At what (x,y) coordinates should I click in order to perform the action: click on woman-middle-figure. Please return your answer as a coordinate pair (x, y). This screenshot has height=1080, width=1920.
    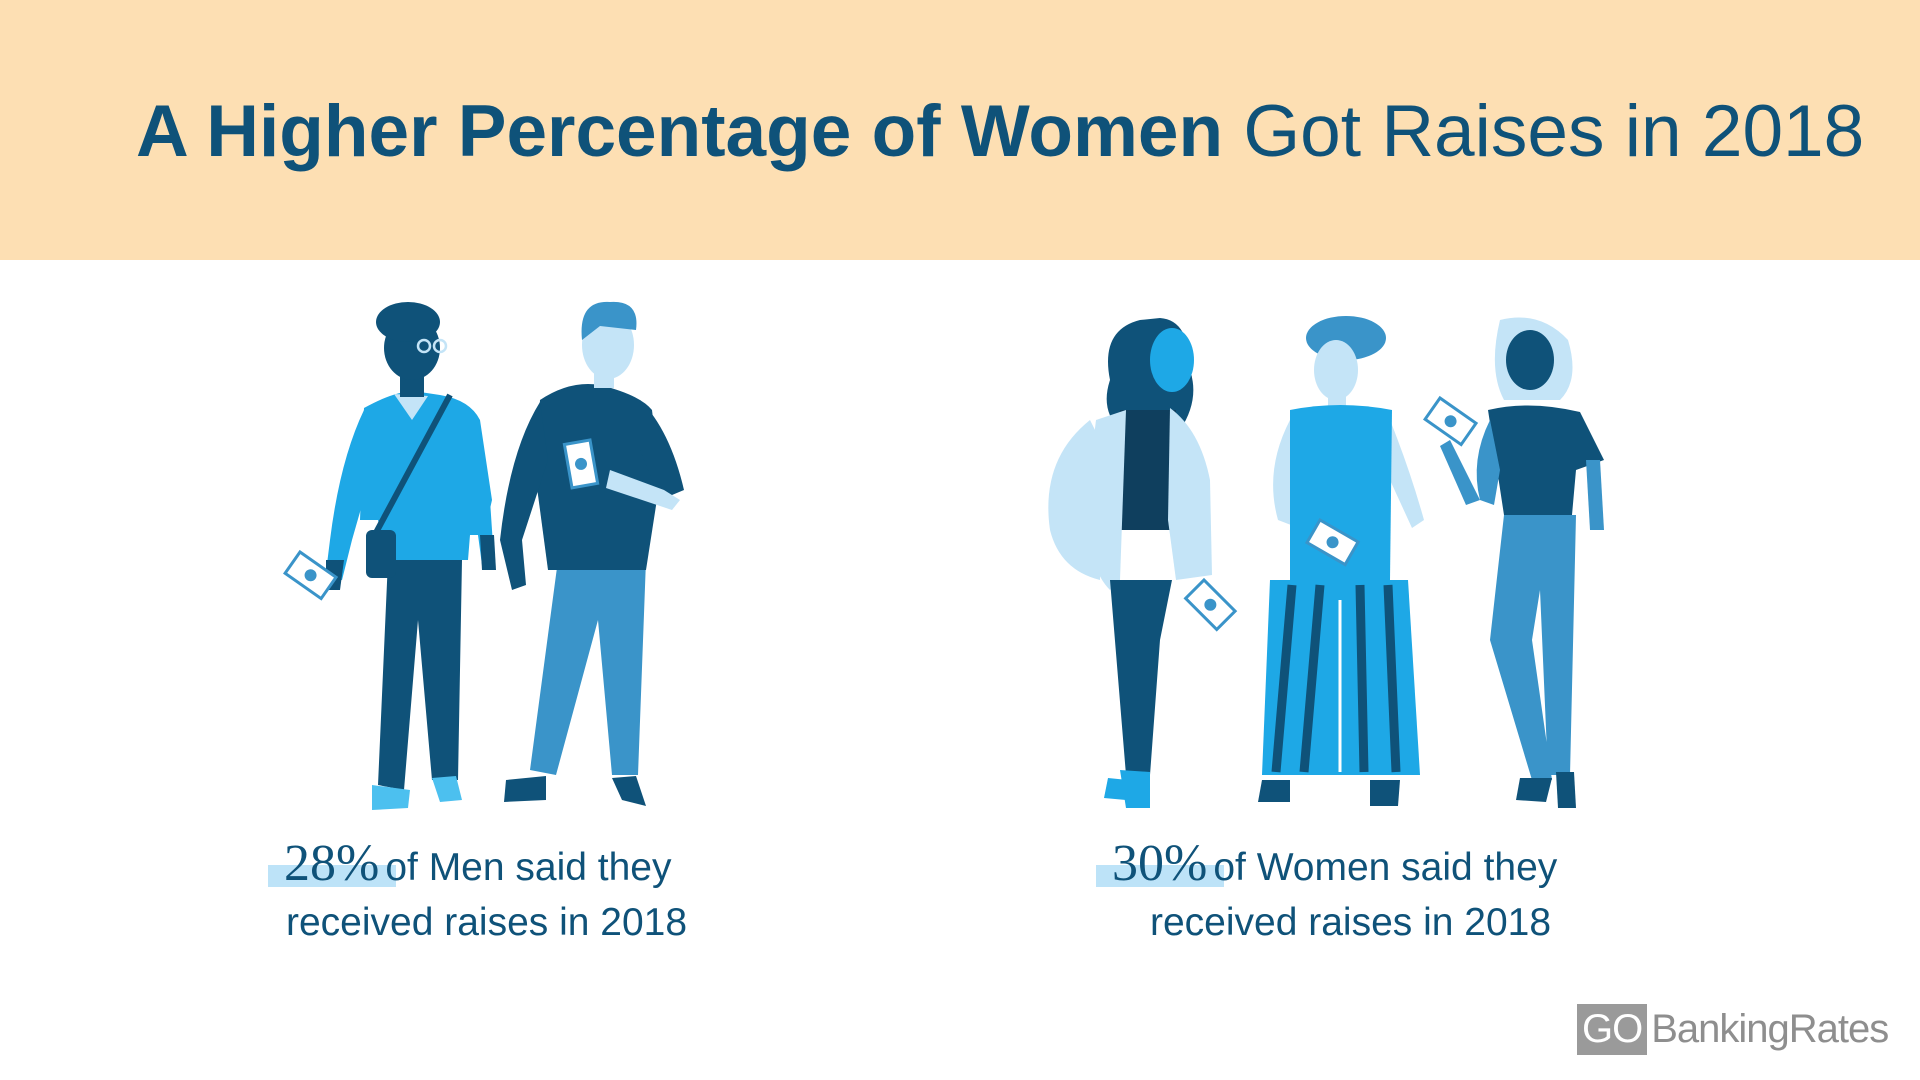
    Looking at the image, I should click on (1341, 561).